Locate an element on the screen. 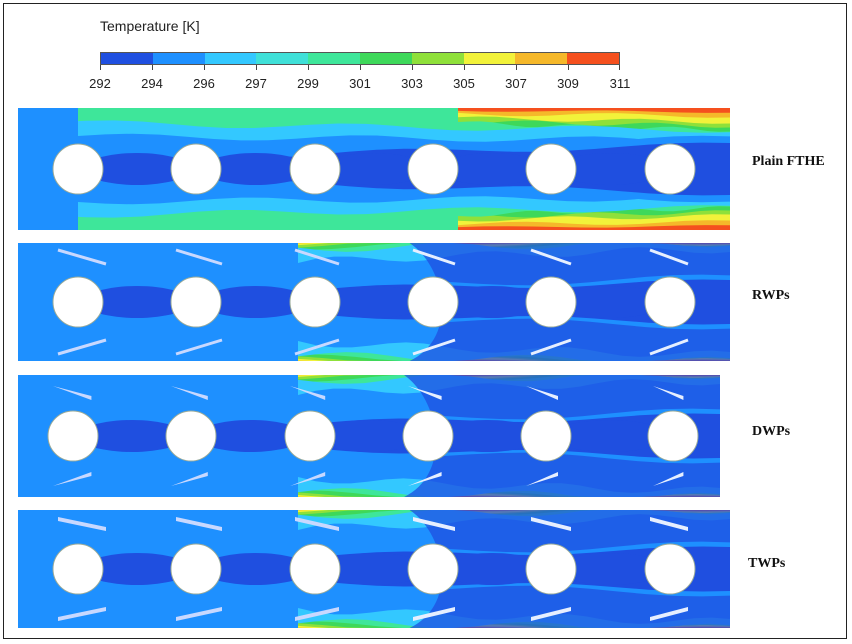  colorbar-tick-label: 301 is located at coordinates (360, 83).